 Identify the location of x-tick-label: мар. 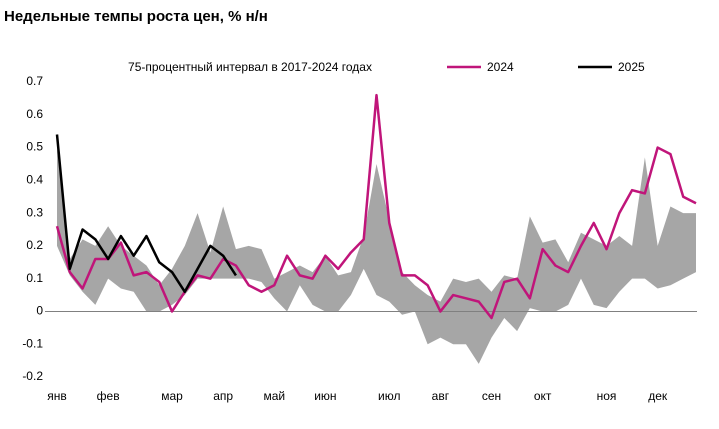
(172, 396).